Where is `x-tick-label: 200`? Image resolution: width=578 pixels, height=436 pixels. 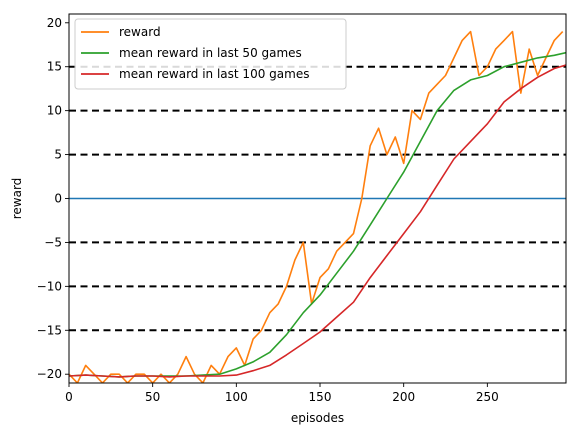 x-tick-label: 200 is located at coordinates (403, 397).